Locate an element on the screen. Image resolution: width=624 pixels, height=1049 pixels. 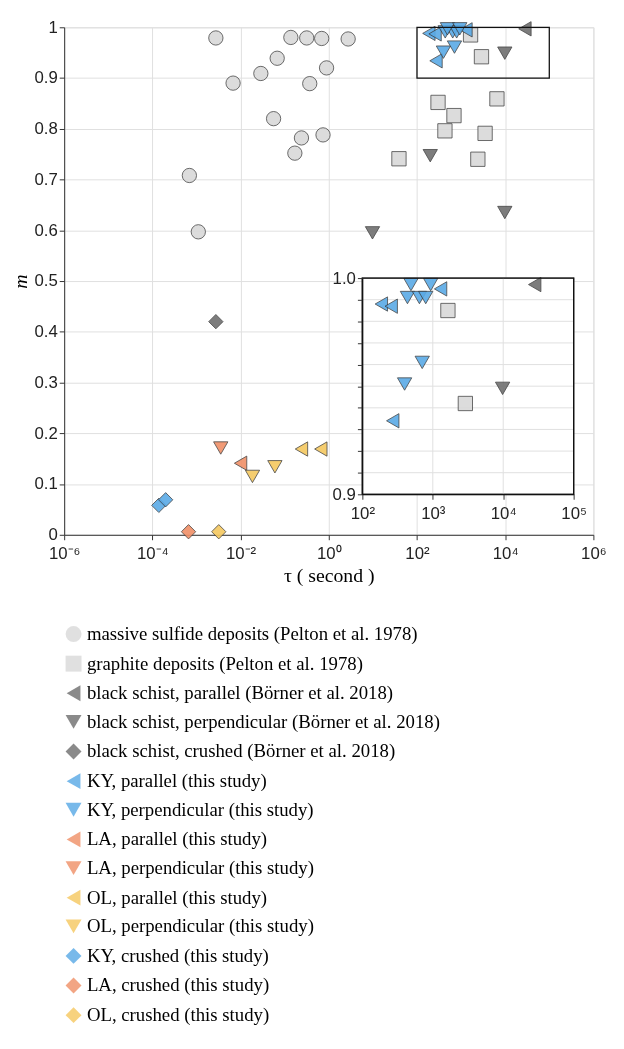
legend-label: OL, parallel (this study) is located at coordinates (177, 897).